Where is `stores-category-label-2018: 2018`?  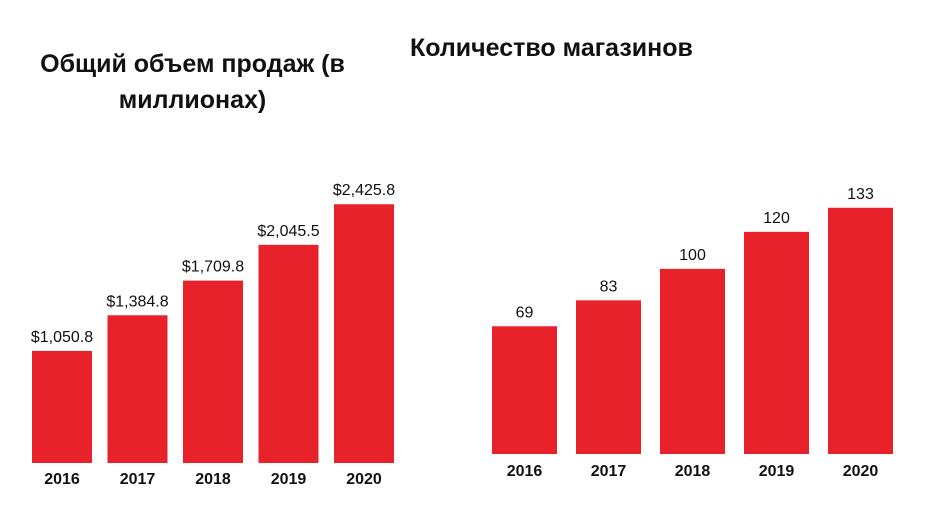
stores-category-label-2018: 2018 is located at coordinates (693, 471).